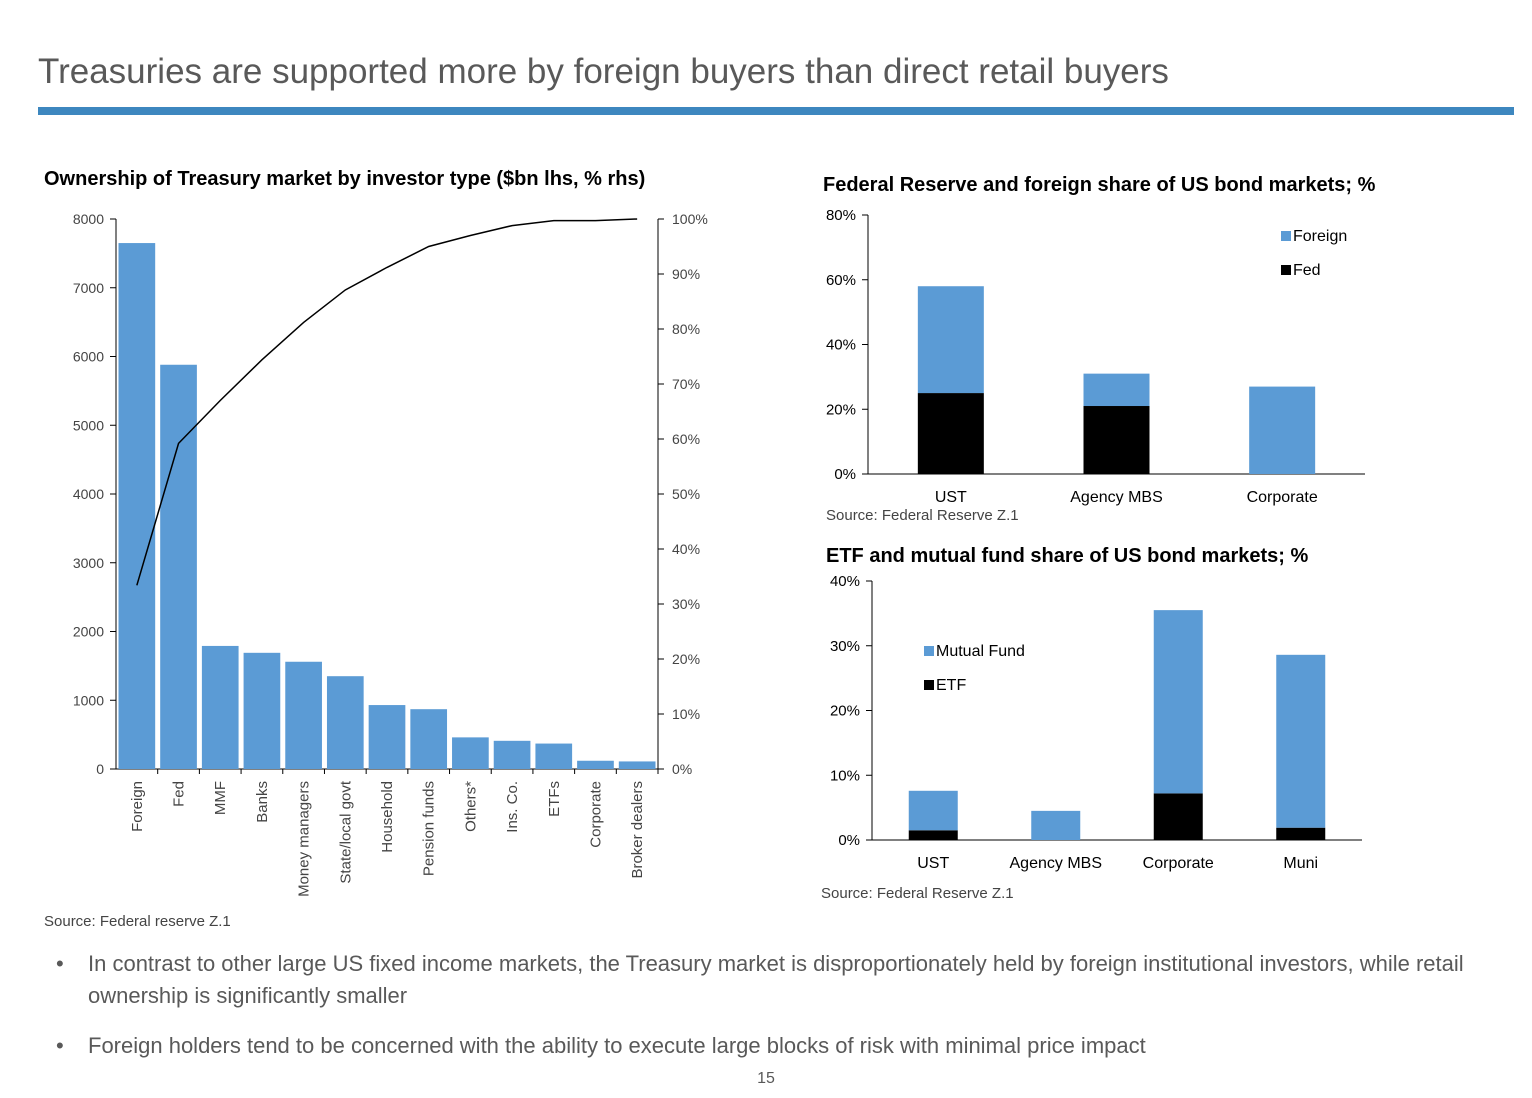 Image resolution: width=1532 pixels, height=1098 pixels. What do you see at coordinates (682, 769) in the screenshot?
I see `chart1-y2-tick-label: 0%` at bounding box center [682, 769].